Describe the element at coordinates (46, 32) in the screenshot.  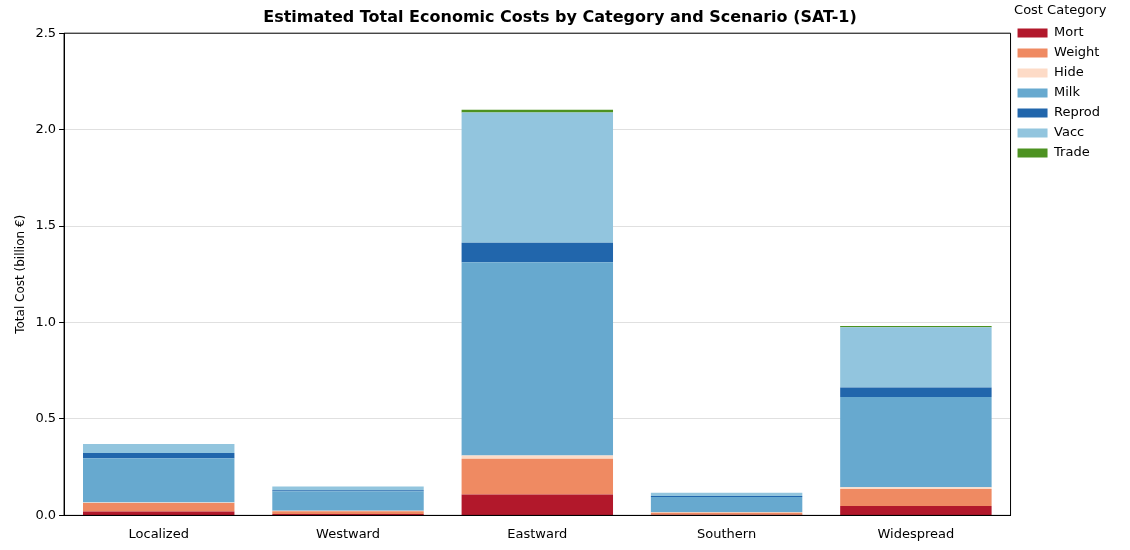
I see `y-tick-label: 2.5` at that location.